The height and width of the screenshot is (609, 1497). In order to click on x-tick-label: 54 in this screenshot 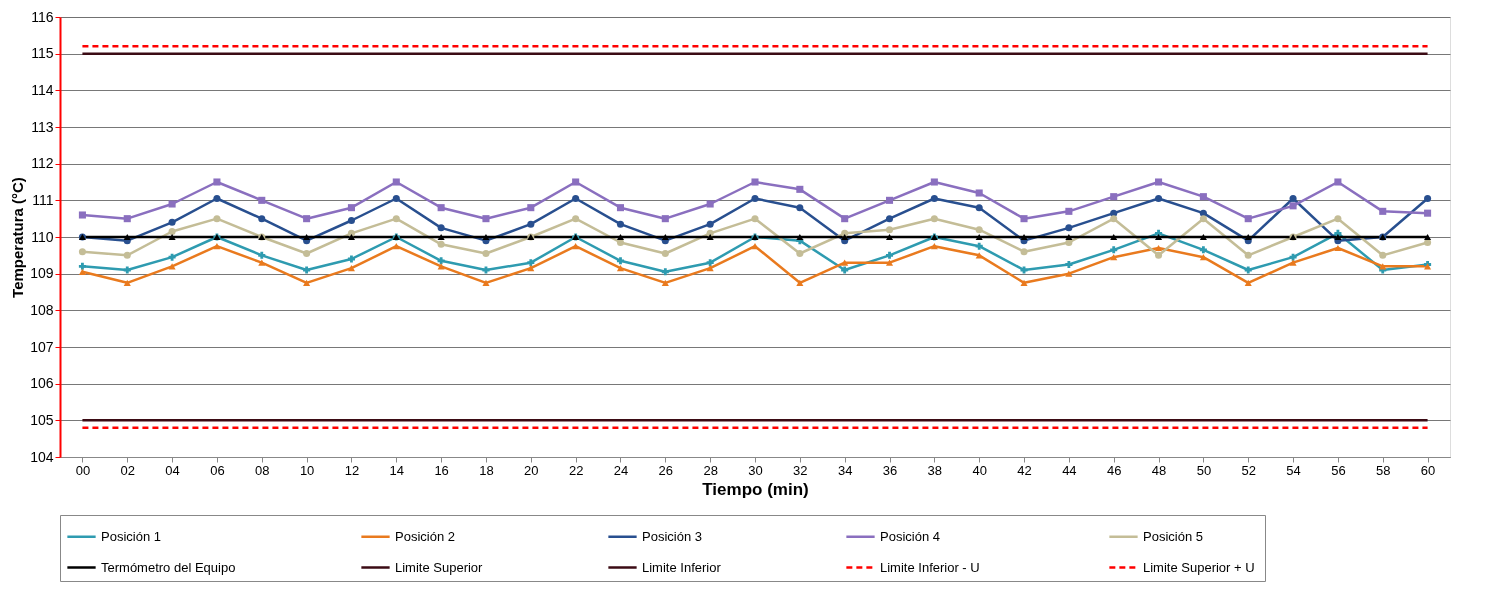, I will do `click(1293, 470)`.